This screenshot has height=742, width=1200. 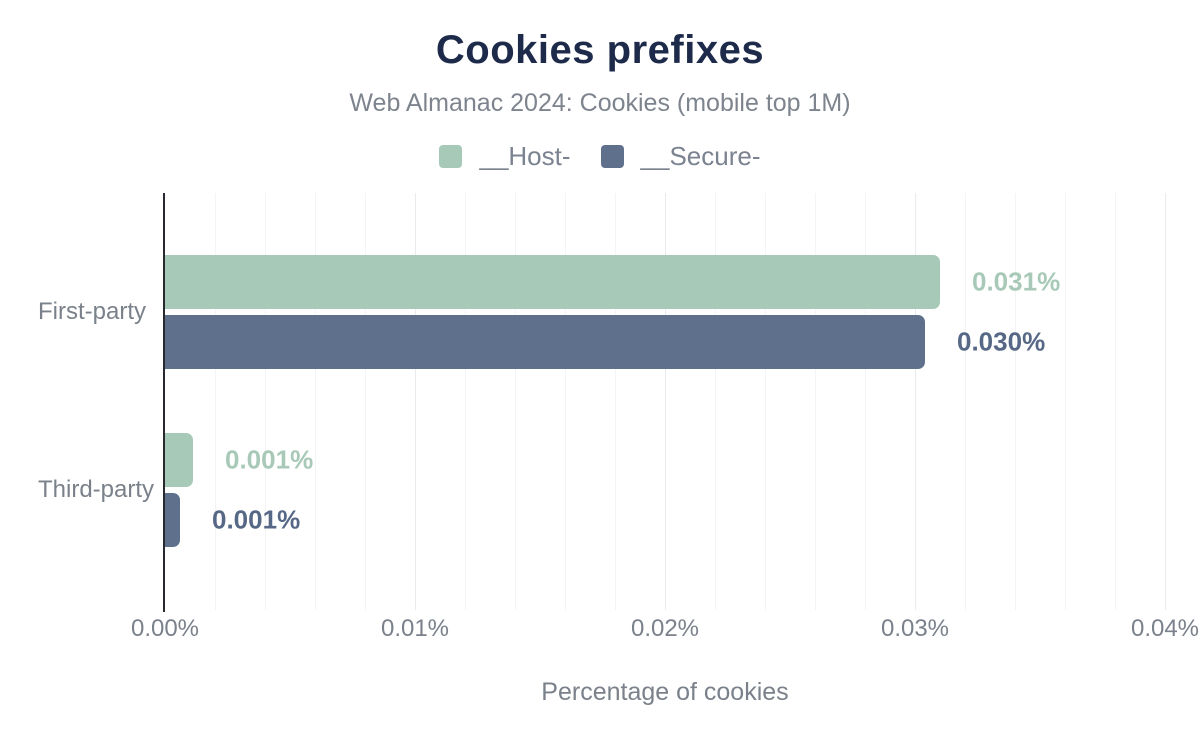 What do you see at coordinates (612, 156) in the screenshot?
I see `secure-series-swatch-icon` at bounding box center [612, 156].